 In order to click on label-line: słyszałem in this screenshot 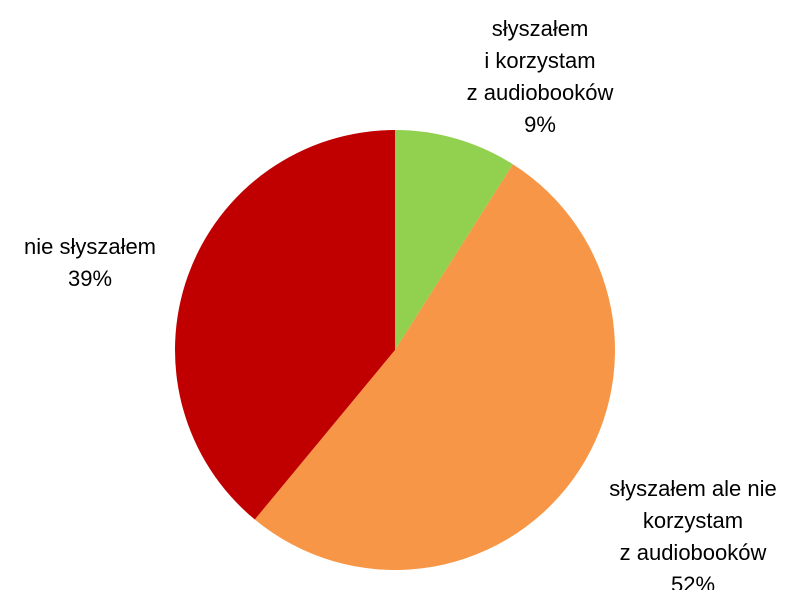, I will do `click(540, 28)`.